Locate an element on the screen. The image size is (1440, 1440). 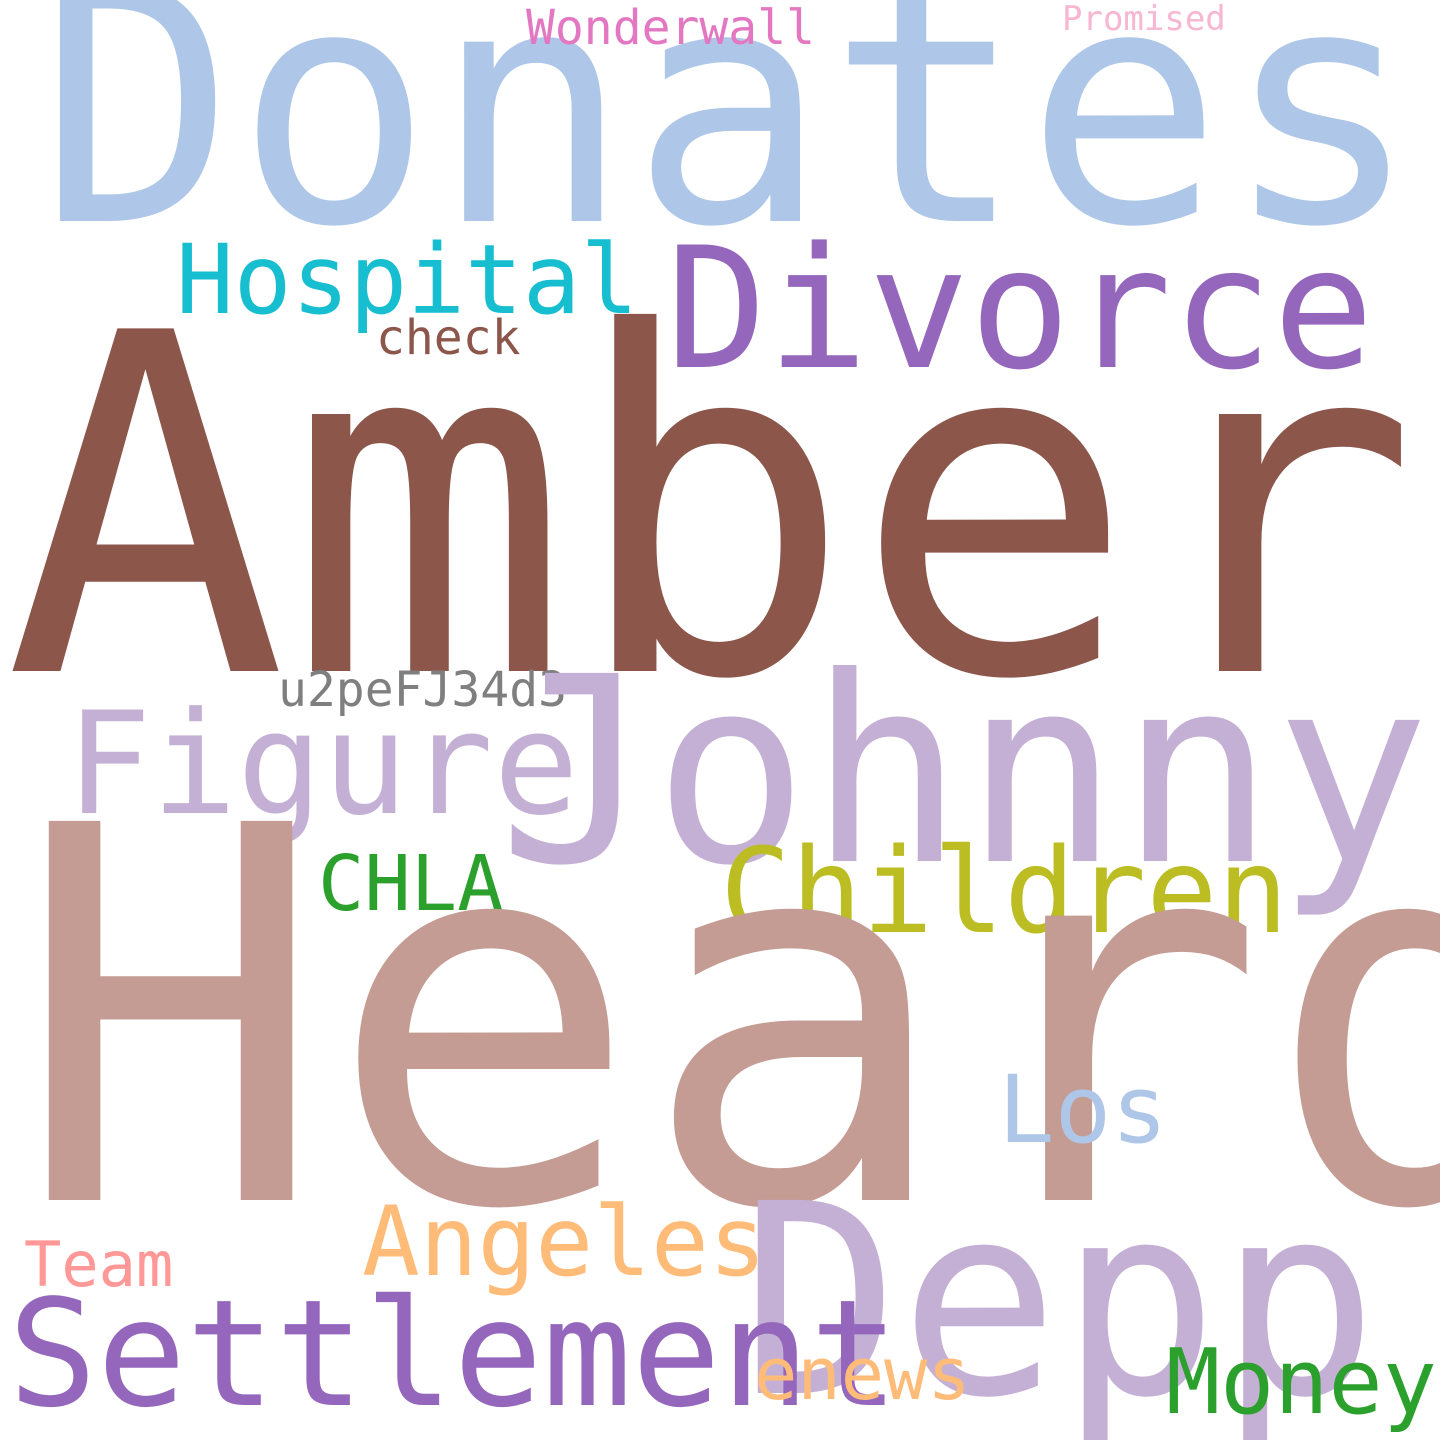
word-wonderwall: Wonderwall is located at coordinates (670, 28).